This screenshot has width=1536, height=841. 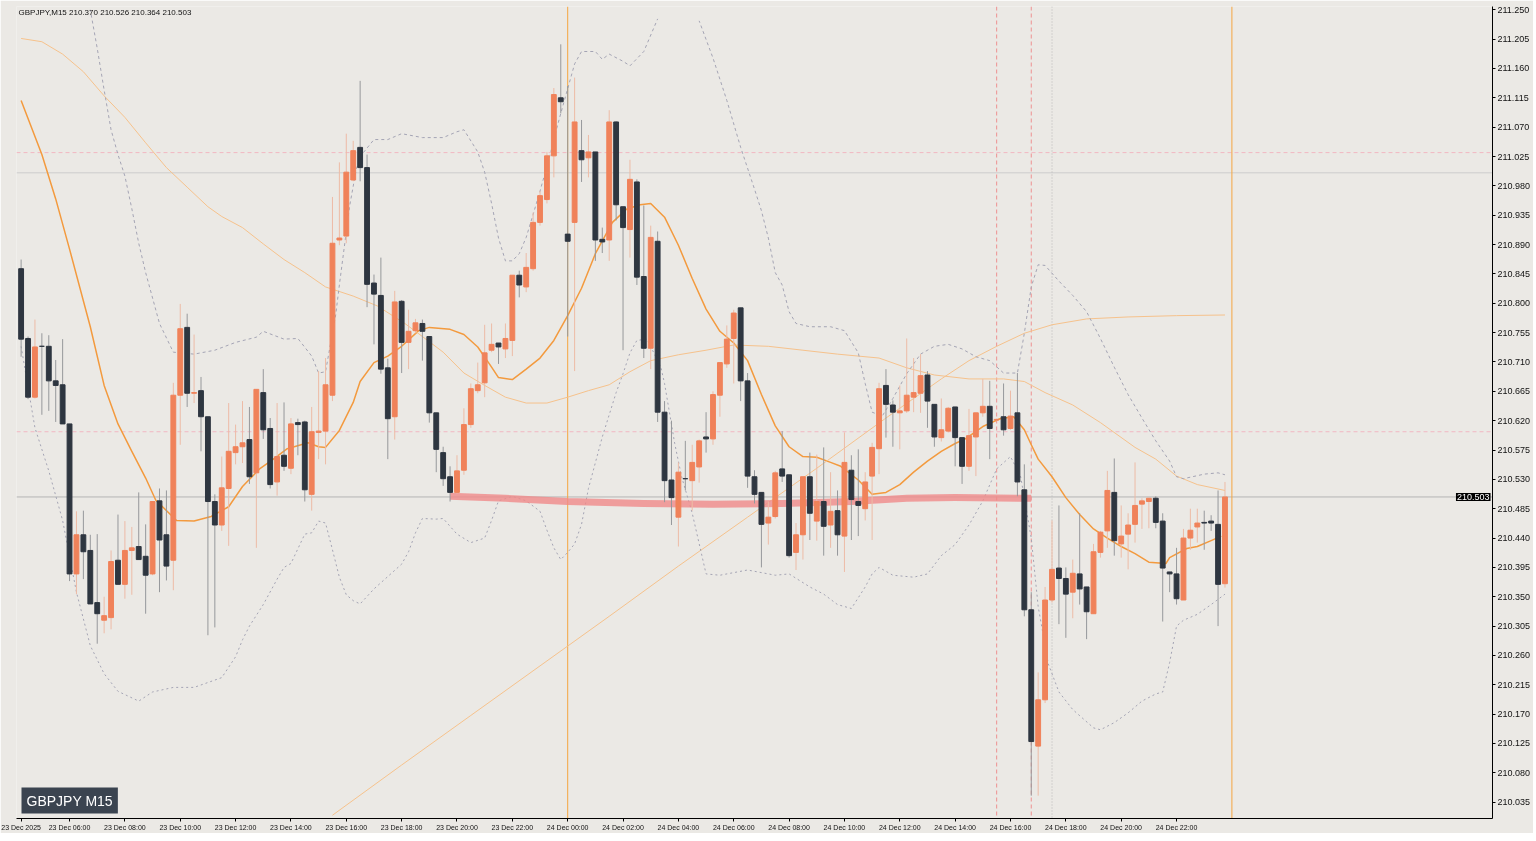 I want to click on y-tick-label: 211.070, so click(x=1513, y=127).